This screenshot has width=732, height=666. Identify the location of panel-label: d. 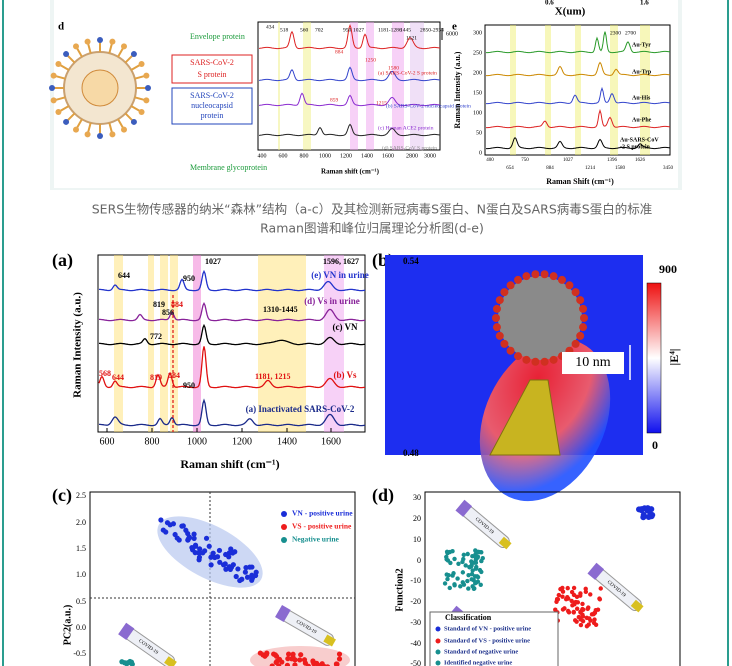
(61, 27).